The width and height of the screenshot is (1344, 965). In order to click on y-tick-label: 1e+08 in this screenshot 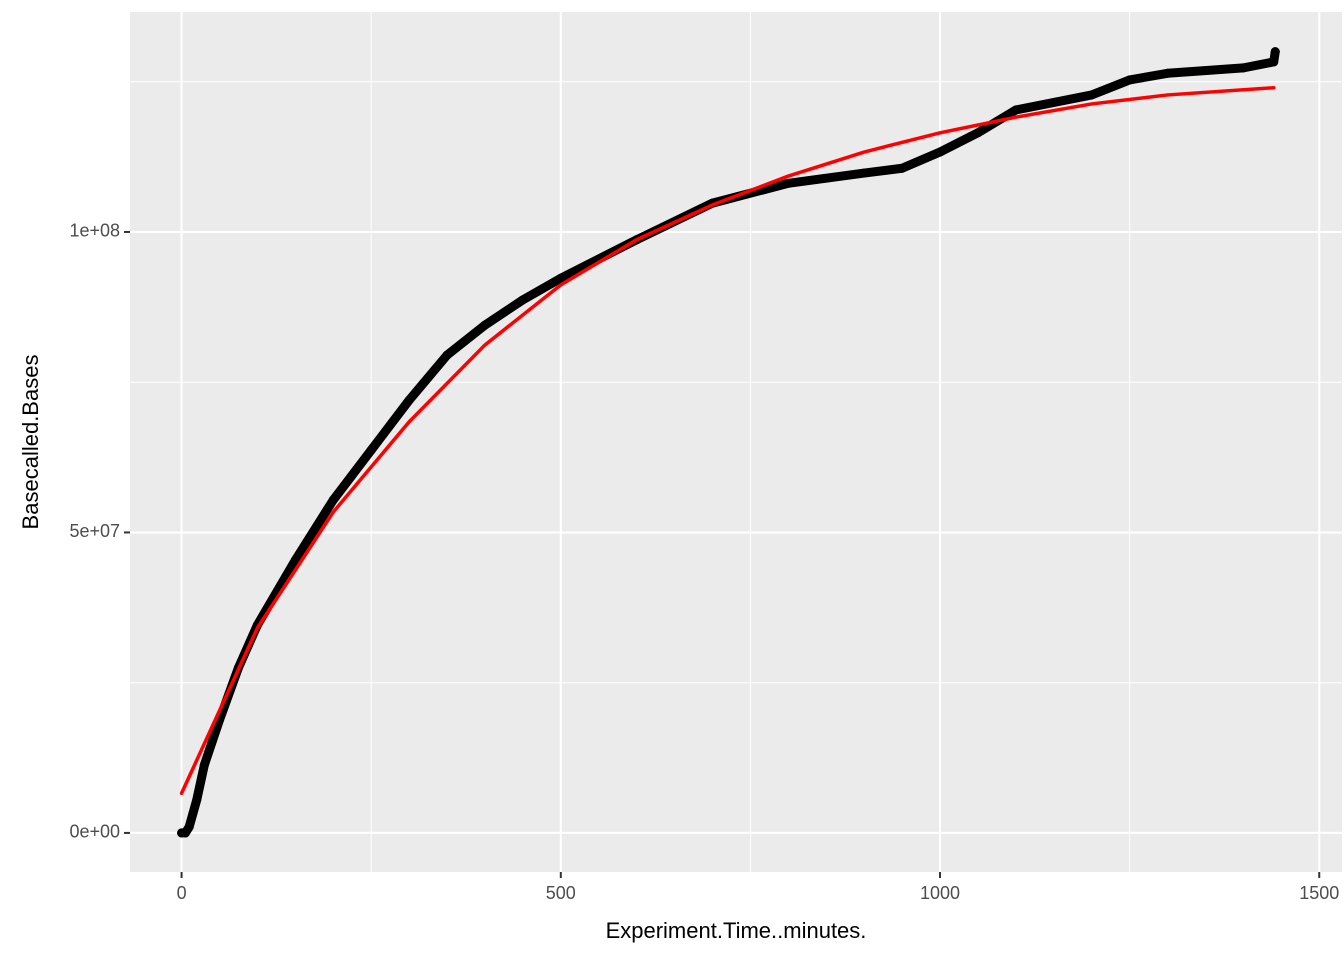, I will do `click(94, 231)`.